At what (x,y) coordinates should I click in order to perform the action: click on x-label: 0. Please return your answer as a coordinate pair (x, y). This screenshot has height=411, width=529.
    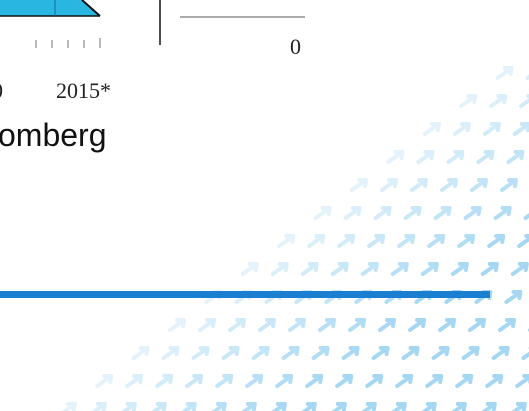
    Looking at the image, I should click on (1, 90).